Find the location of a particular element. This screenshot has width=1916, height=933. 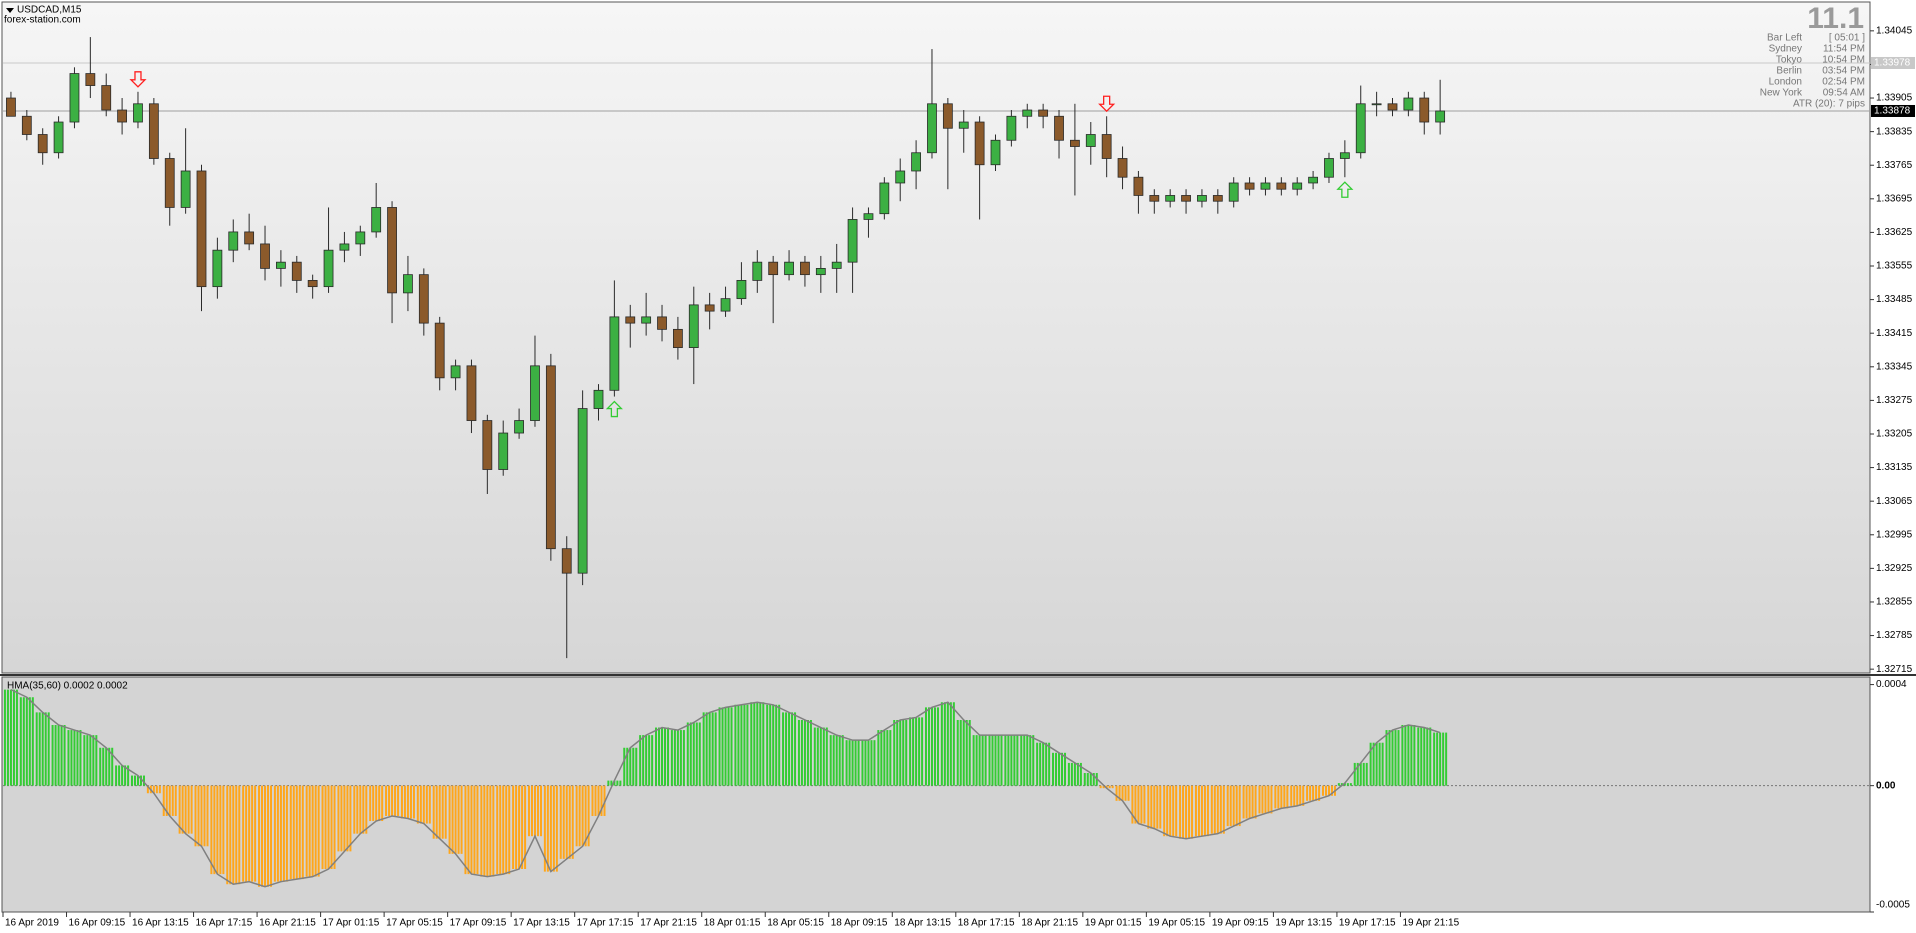

x-tick-label: 18 Apr 01:15 is located at coordinates (732, 923).